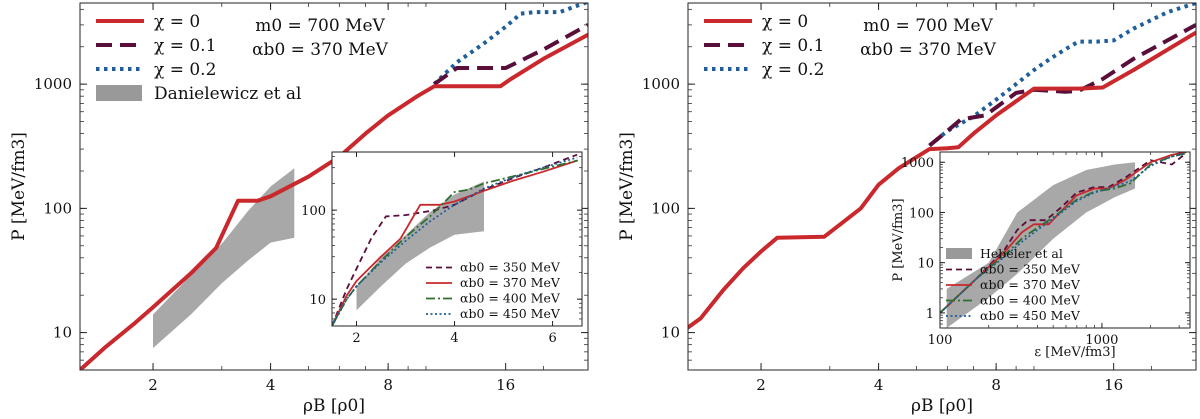 Image resolution: width=1200 pixels, height=419 pixels. I want to click on inset-series-inset350, so click(1063, 233).